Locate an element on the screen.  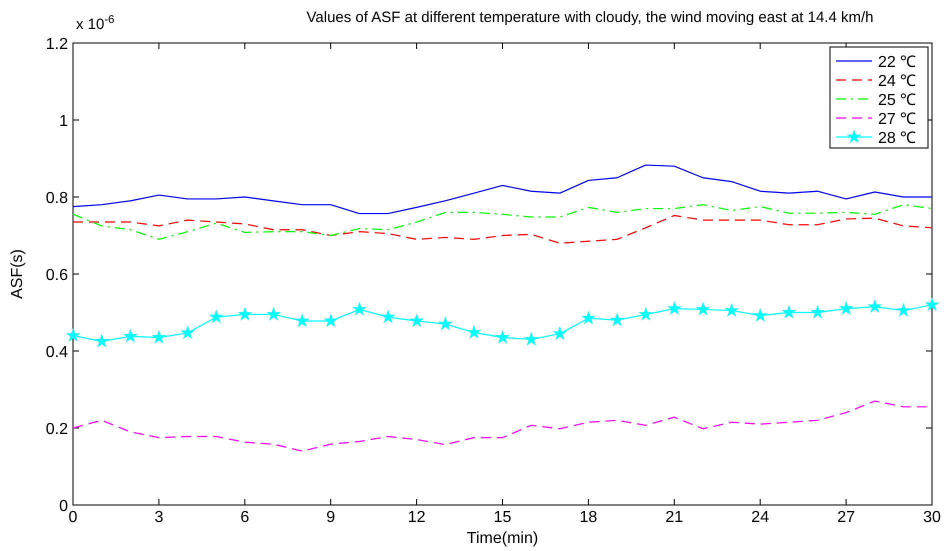
legend-label: 28 ℃ is located at coordinates (897, 138).